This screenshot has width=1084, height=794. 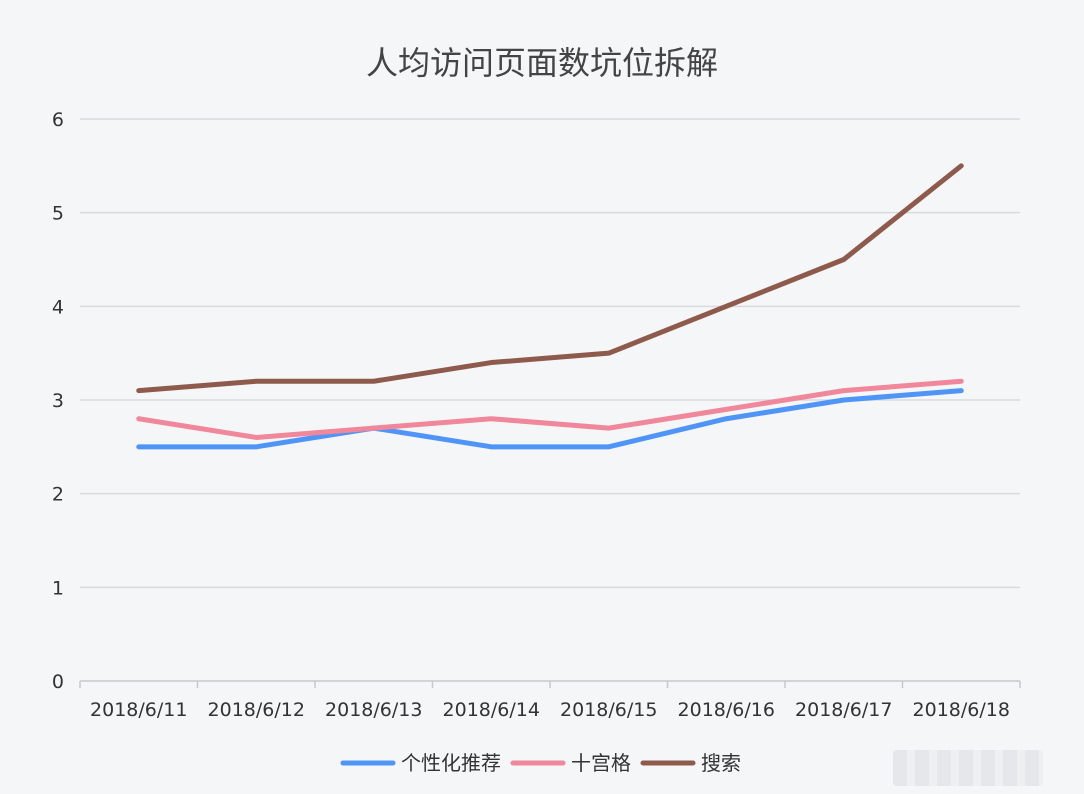 I want to click on legend-label: 搜索, so click(x=721, y=763).